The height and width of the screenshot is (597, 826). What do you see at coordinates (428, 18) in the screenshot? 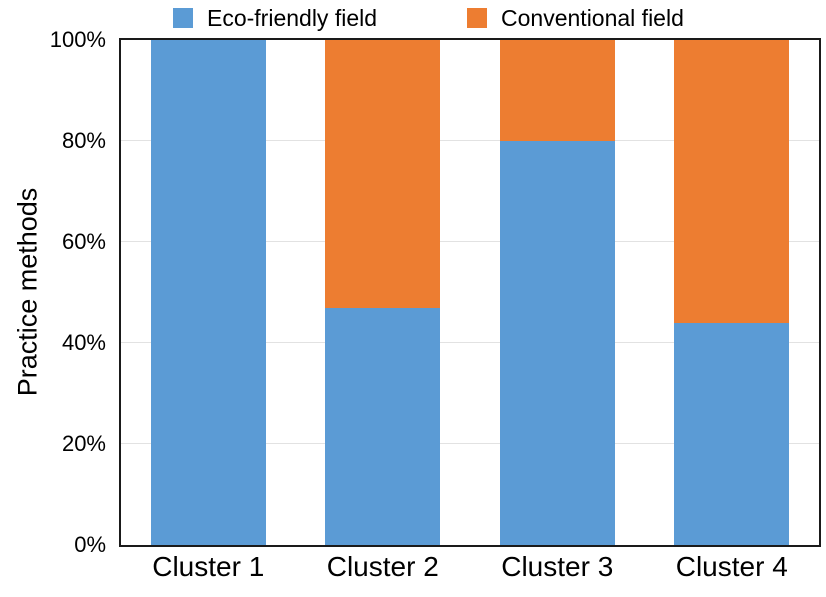
I see `legend: Eco-friendly field Conventional field` at bounding box center [428, 18].